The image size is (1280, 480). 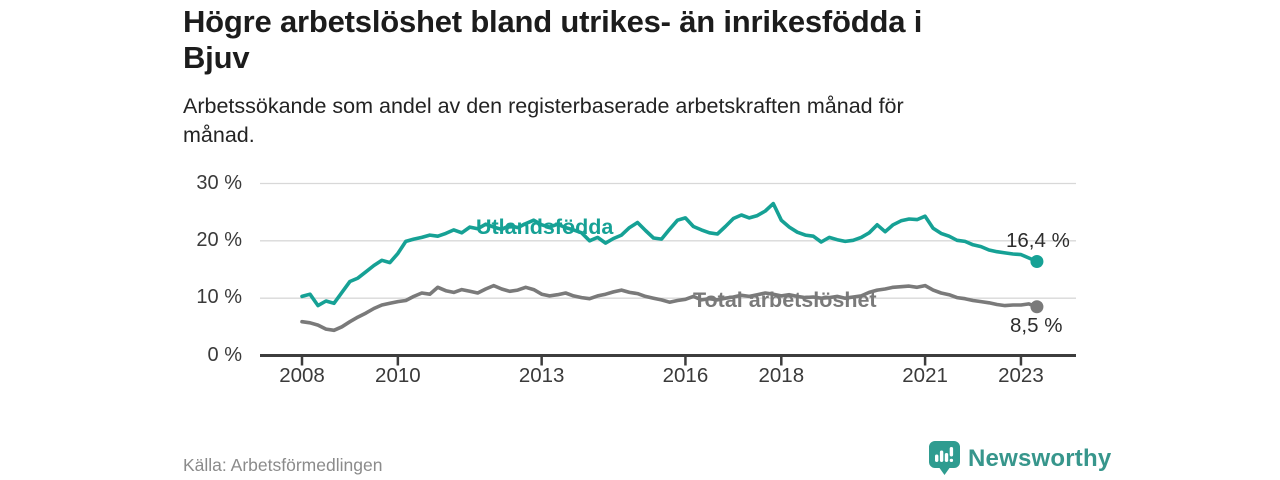 I want to click on newsworthy-logo: Newsworthy, so click(x=1020, y=458).